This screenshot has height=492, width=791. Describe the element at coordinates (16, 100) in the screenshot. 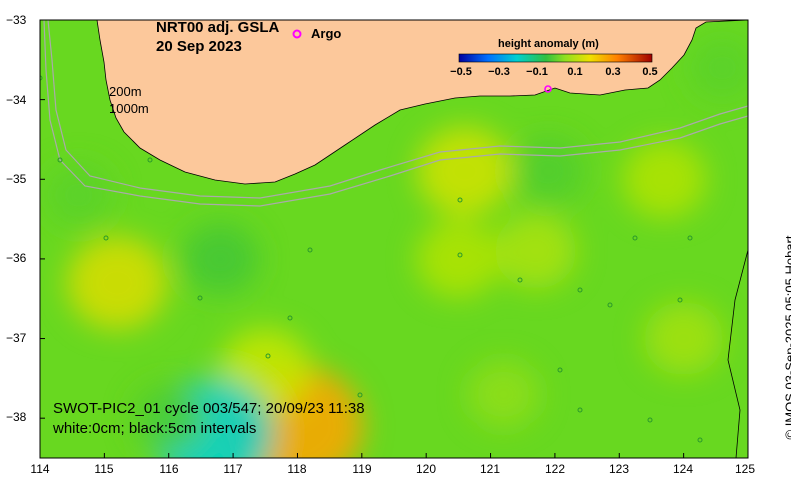

I see `y-tick-label: −34` at that location.